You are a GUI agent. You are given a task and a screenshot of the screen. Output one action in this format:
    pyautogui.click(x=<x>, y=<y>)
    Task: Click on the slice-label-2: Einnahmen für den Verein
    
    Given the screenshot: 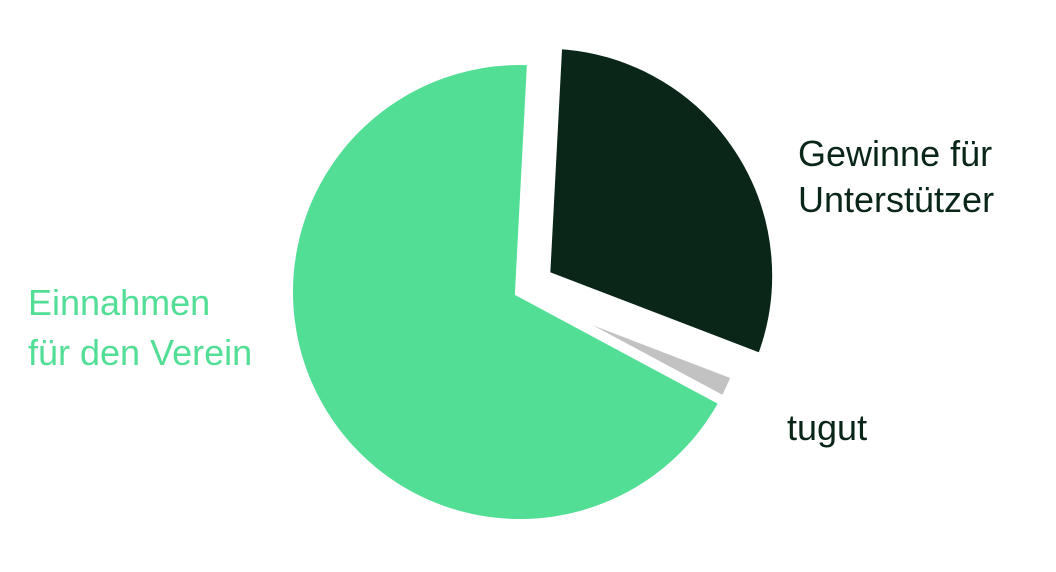 What is the action you would take?
    pyautogui.click(x=140, y=327)
    